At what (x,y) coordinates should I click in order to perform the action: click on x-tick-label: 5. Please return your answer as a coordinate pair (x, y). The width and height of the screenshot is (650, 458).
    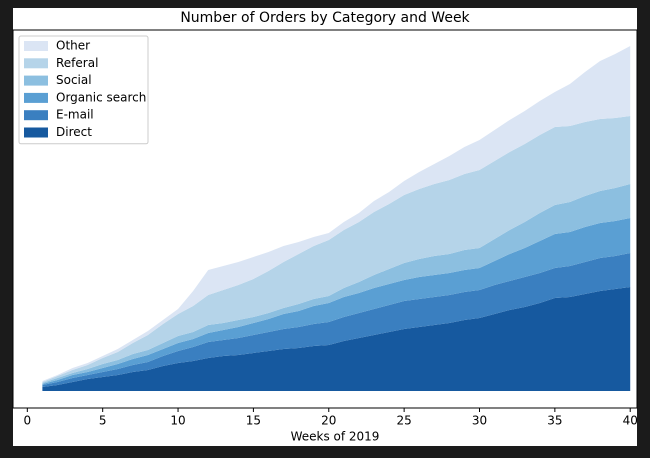
    Looking at the image, I should click on (103, 421).